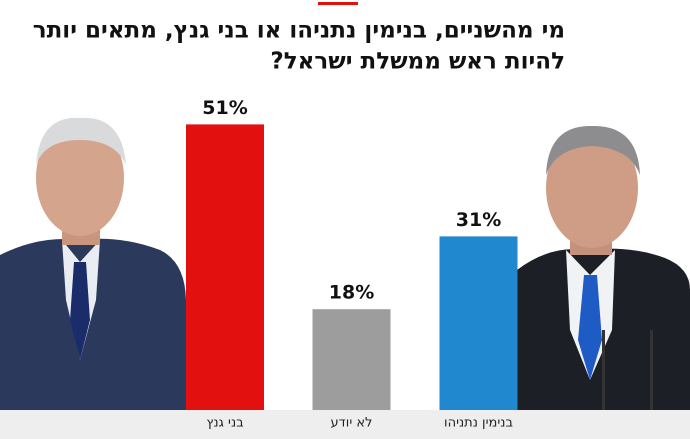 This screenshot has width=690, height=439. What do you see at coordinates (351, 293) in the screenshot?
I see `value-label: 18%` at bounding box center [351, 293].